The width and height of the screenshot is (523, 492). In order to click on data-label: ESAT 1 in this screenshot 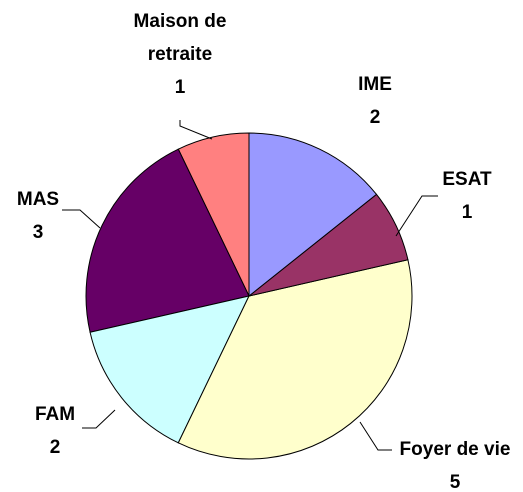, I will do `click(467, 196)`.